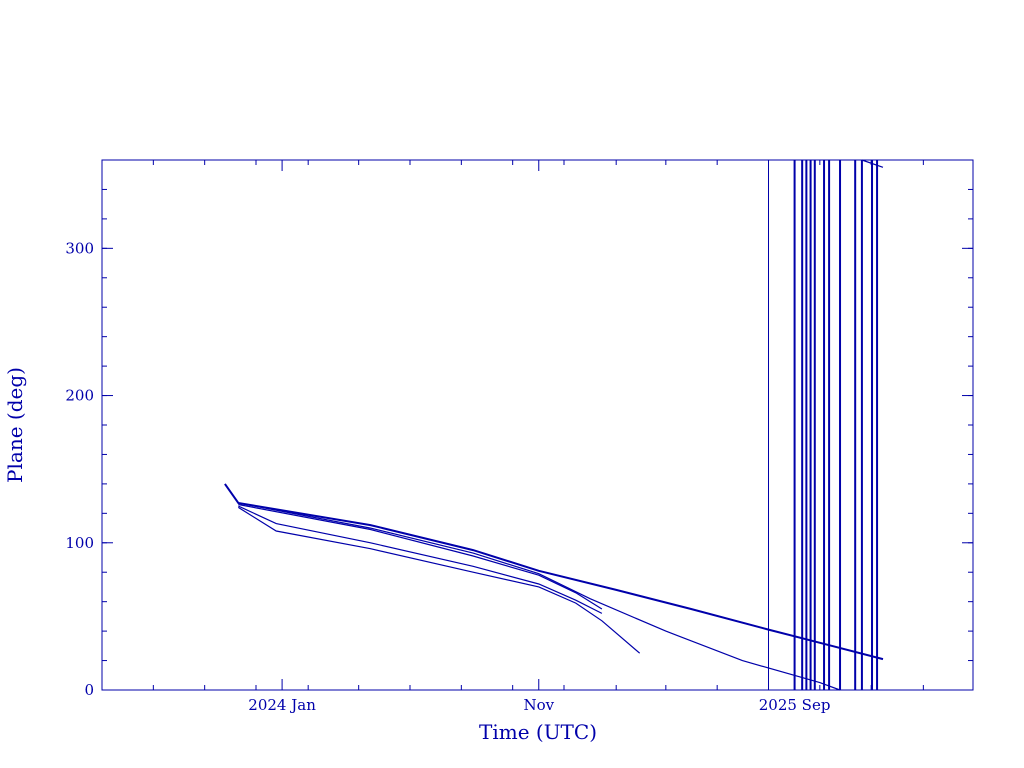 This screenshot has height=768, width=1024. Describe the element at coordinates (538, 705) in the screenshot. I see `x-tick-label: Nov` at that location.